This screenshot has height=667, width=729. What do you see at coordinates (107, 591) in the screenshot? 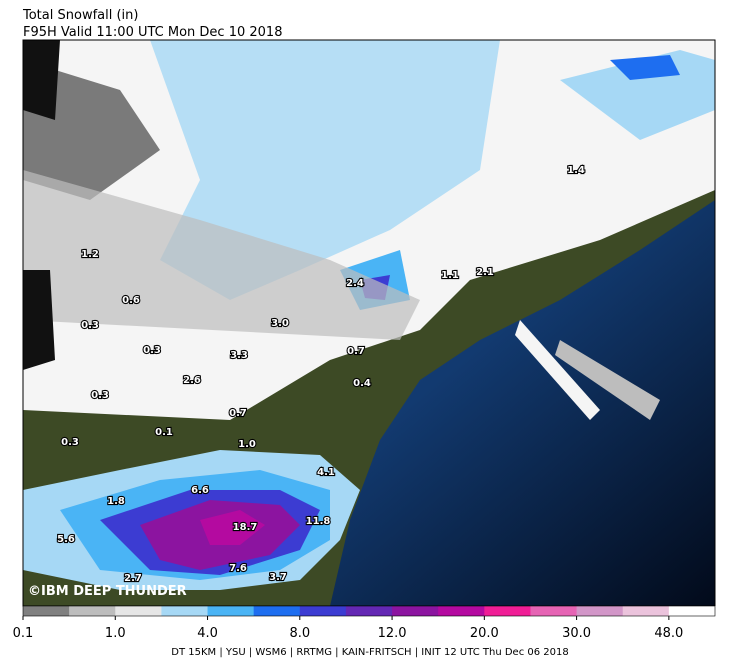
I see `watermark: ©IBM DEEP THUNDER` at bounding box center [107, 591].